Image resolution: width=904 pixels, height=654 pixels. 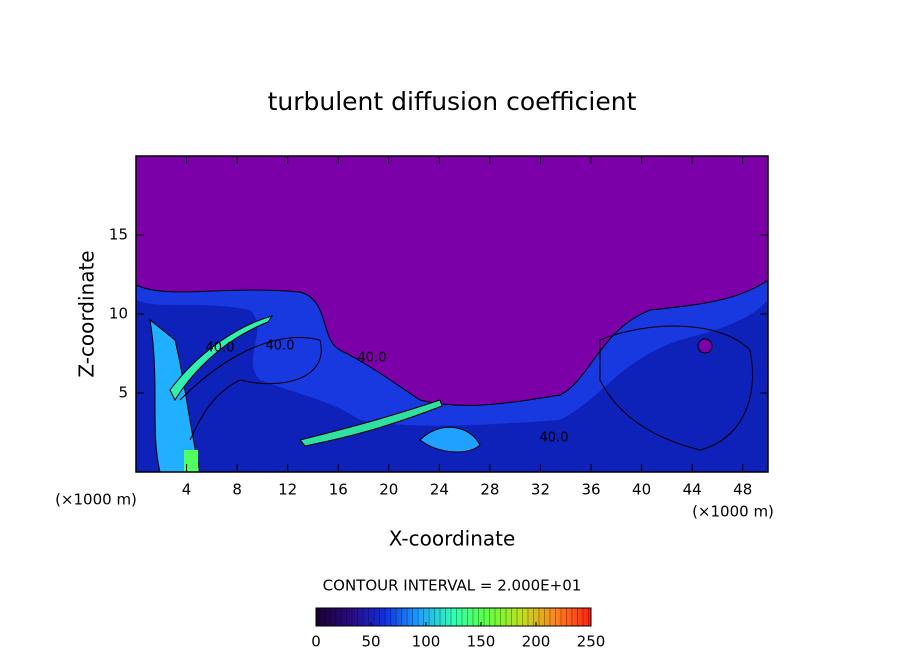 What do you see at coordinates (87, 313) in the screenshot?
I see `y-axis-label: Z-coordinate` at bounding box center [87, 313].